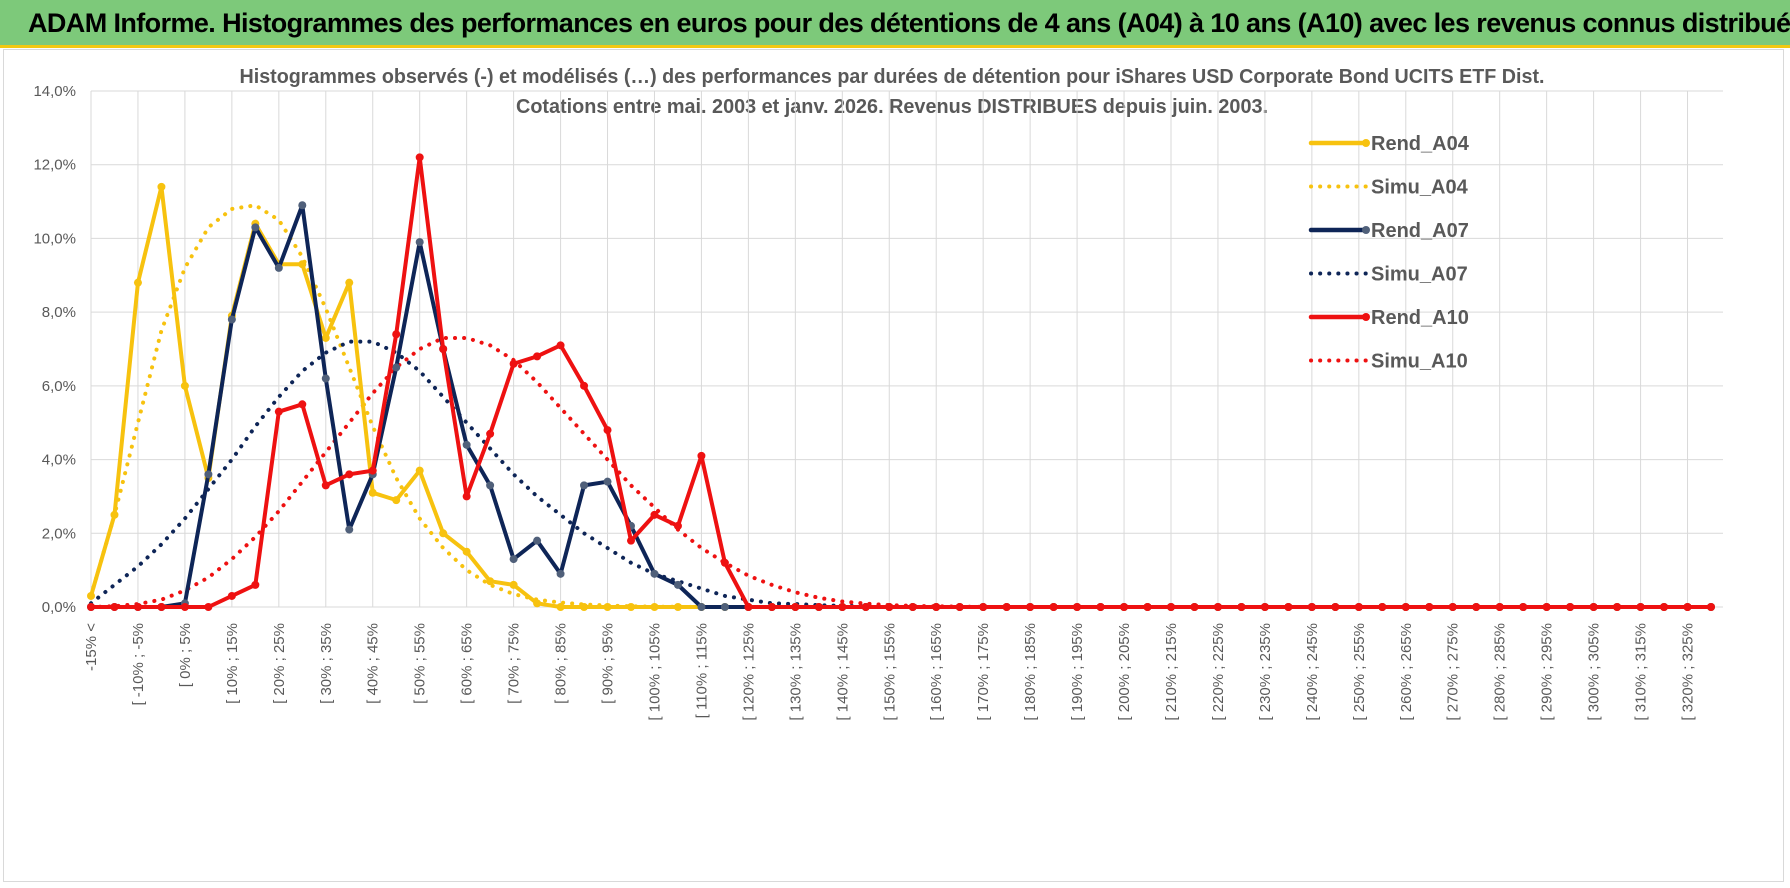  I want to click on x-tick-label: [ 120% ; 125%, so click(748, 672).